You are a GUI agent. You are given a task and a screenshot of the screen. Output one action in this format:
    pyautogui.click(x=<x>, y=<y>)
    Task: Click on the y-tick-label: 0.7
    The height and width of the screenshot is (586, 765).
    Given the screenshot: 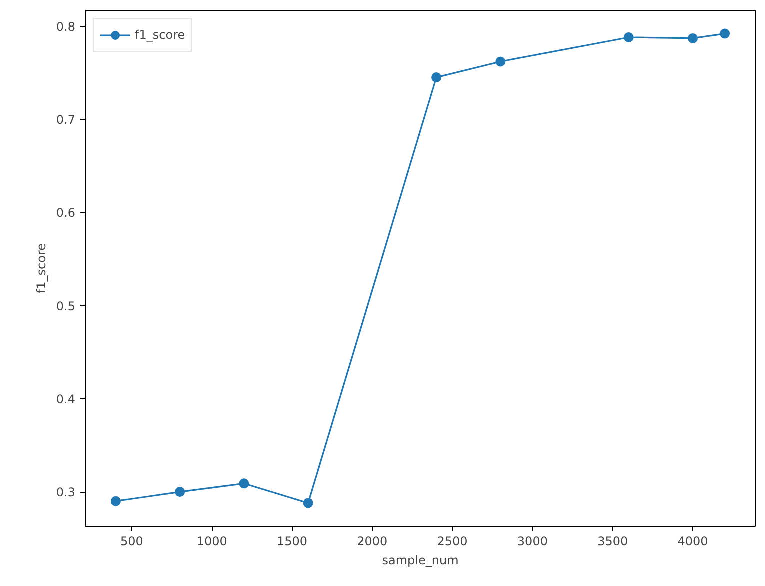 What is the action you would take?
    pyautogui.click(x=66, y=119)
    